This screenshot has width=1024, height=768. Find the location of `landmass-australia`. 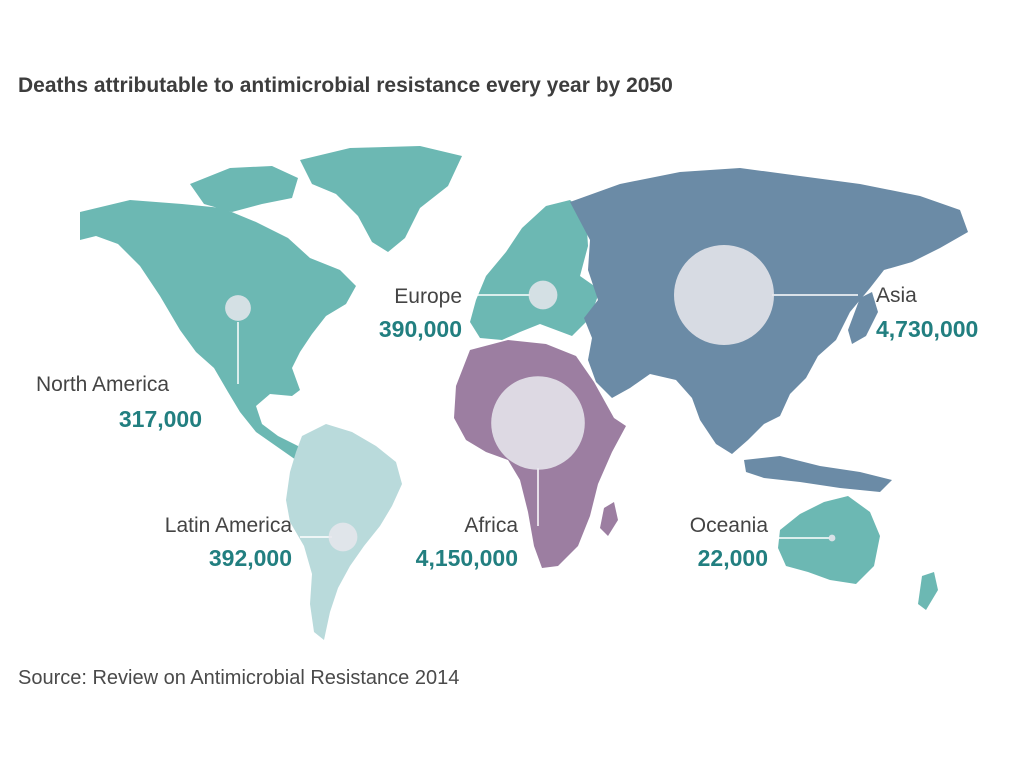

landmass-australia is located at coordinates (829, 540).